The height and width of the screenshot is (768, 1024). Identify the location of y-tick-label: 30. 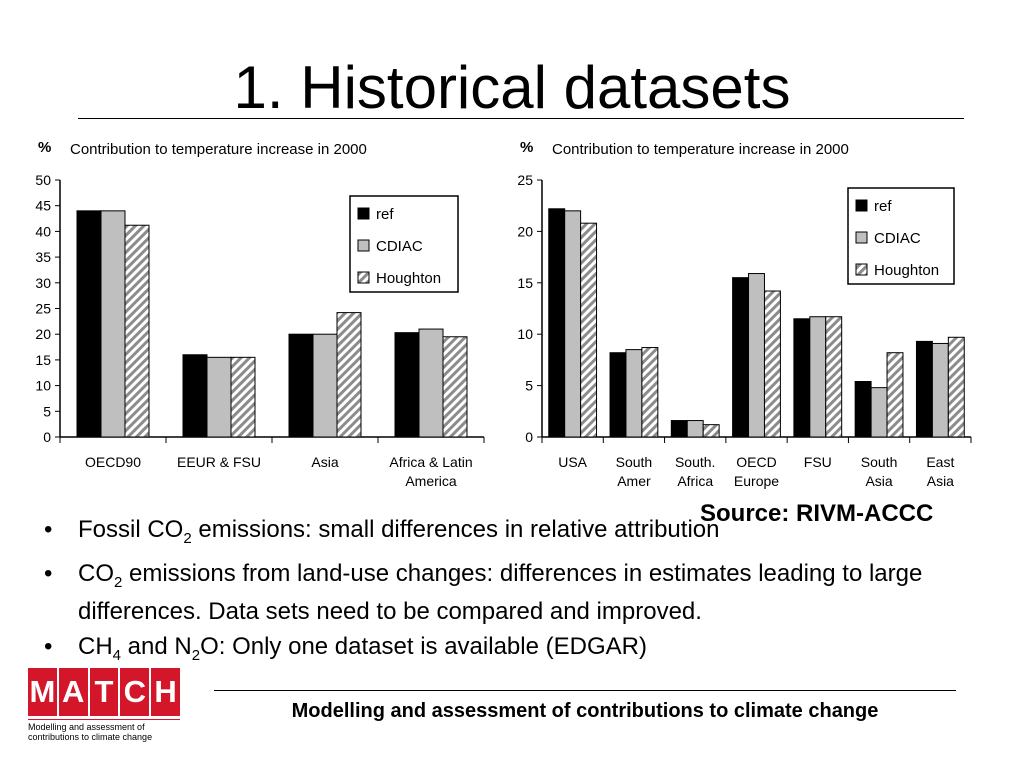
(43, 283).